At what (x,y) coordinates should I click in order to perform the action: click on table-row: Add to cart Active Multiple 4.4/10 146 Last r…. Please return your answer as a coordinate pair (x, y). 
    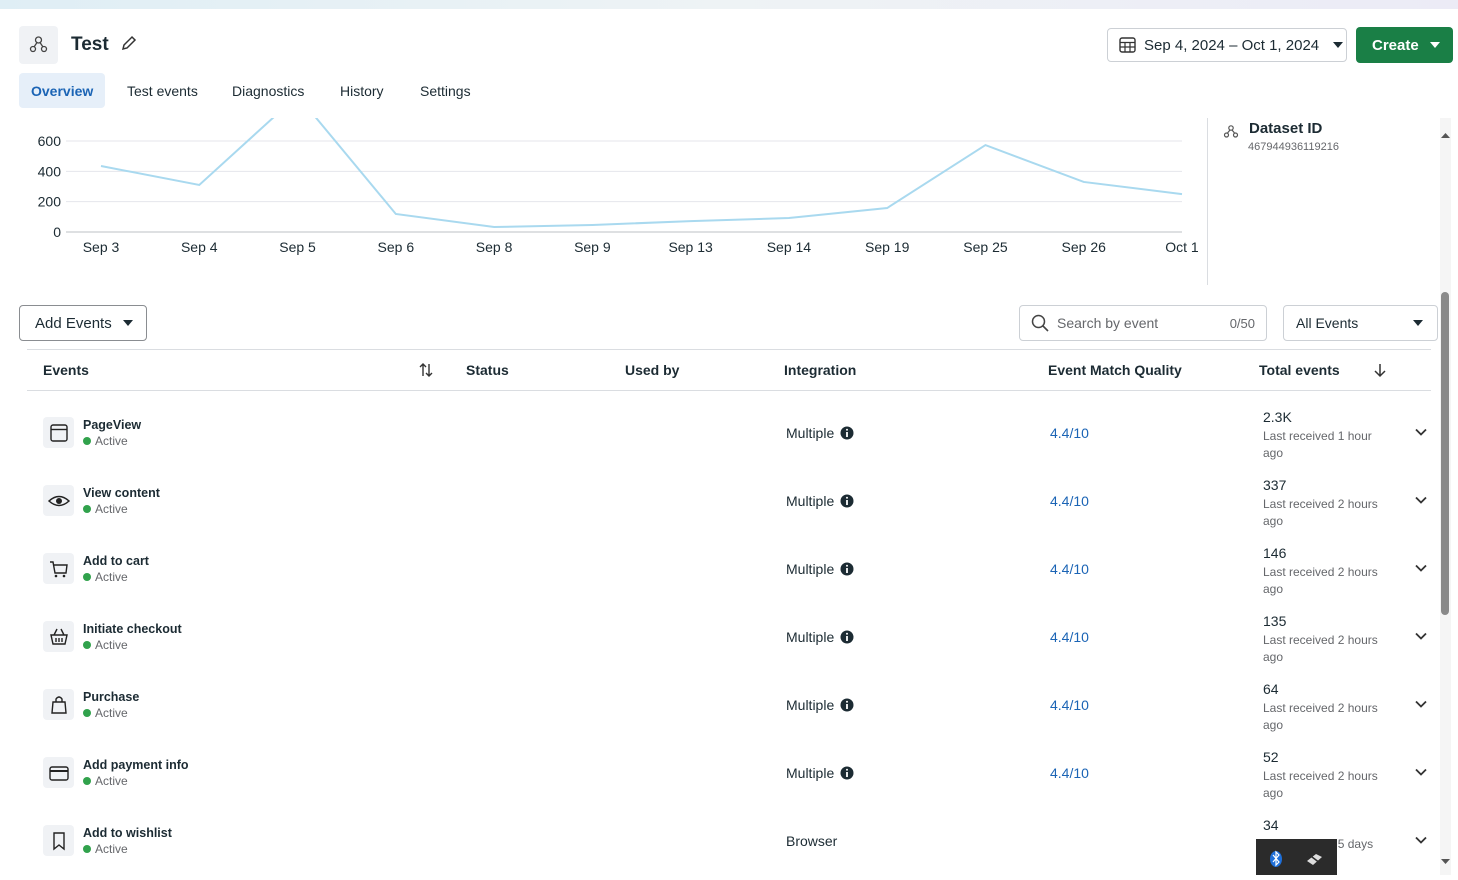
    Looking at the image, I should click on (729, 569).